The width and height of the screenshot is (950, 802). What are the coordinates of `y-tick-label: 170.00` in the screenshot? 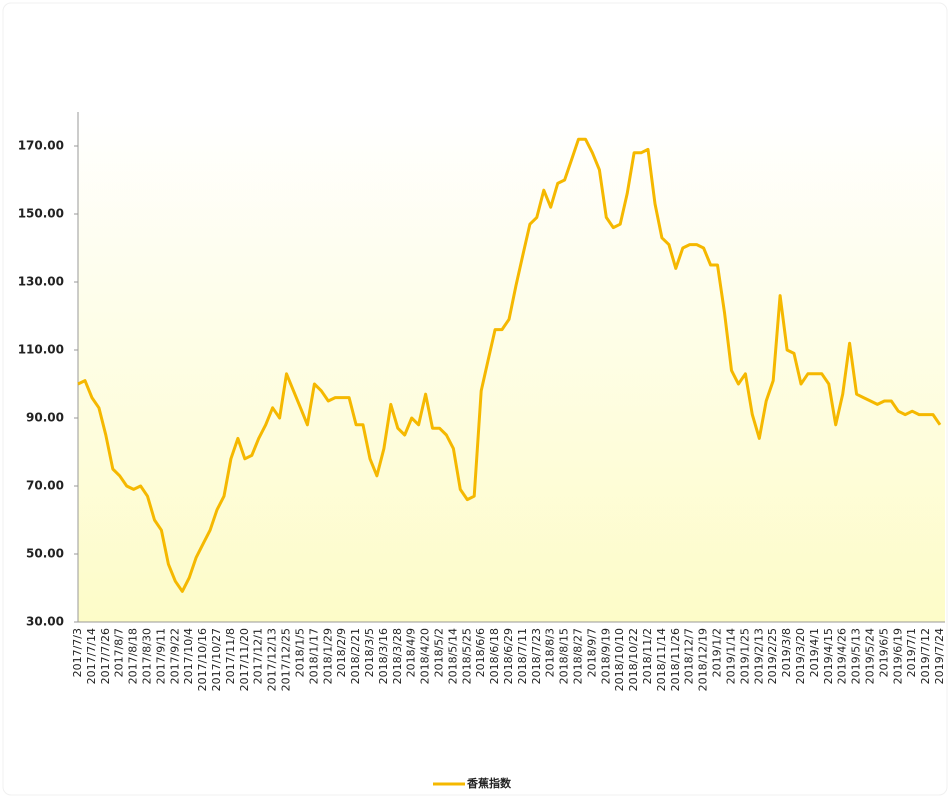 It's located at (41, 146).